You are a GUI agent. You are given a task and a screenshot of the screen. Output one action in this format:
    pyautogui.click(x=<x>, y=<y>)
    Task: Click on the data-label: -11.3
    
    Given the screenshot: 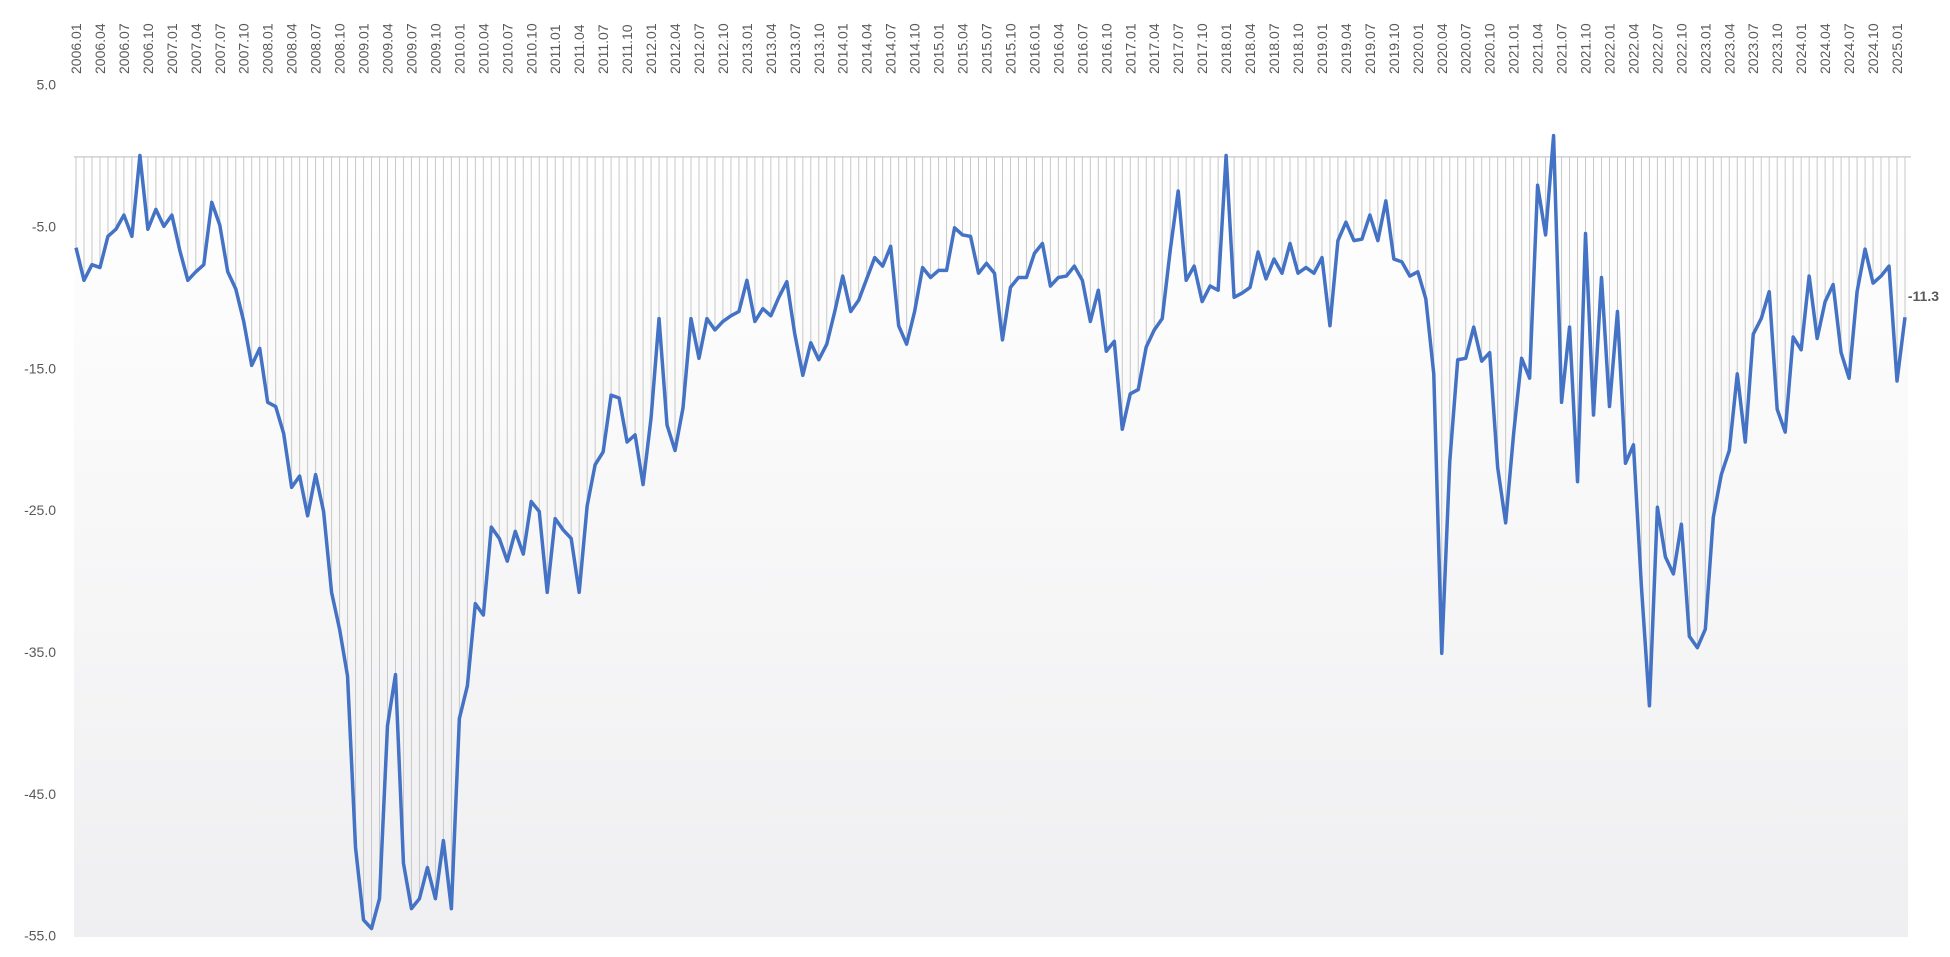 What is the action you would take?
    pyautogui.click(x=1923, y=296)
    